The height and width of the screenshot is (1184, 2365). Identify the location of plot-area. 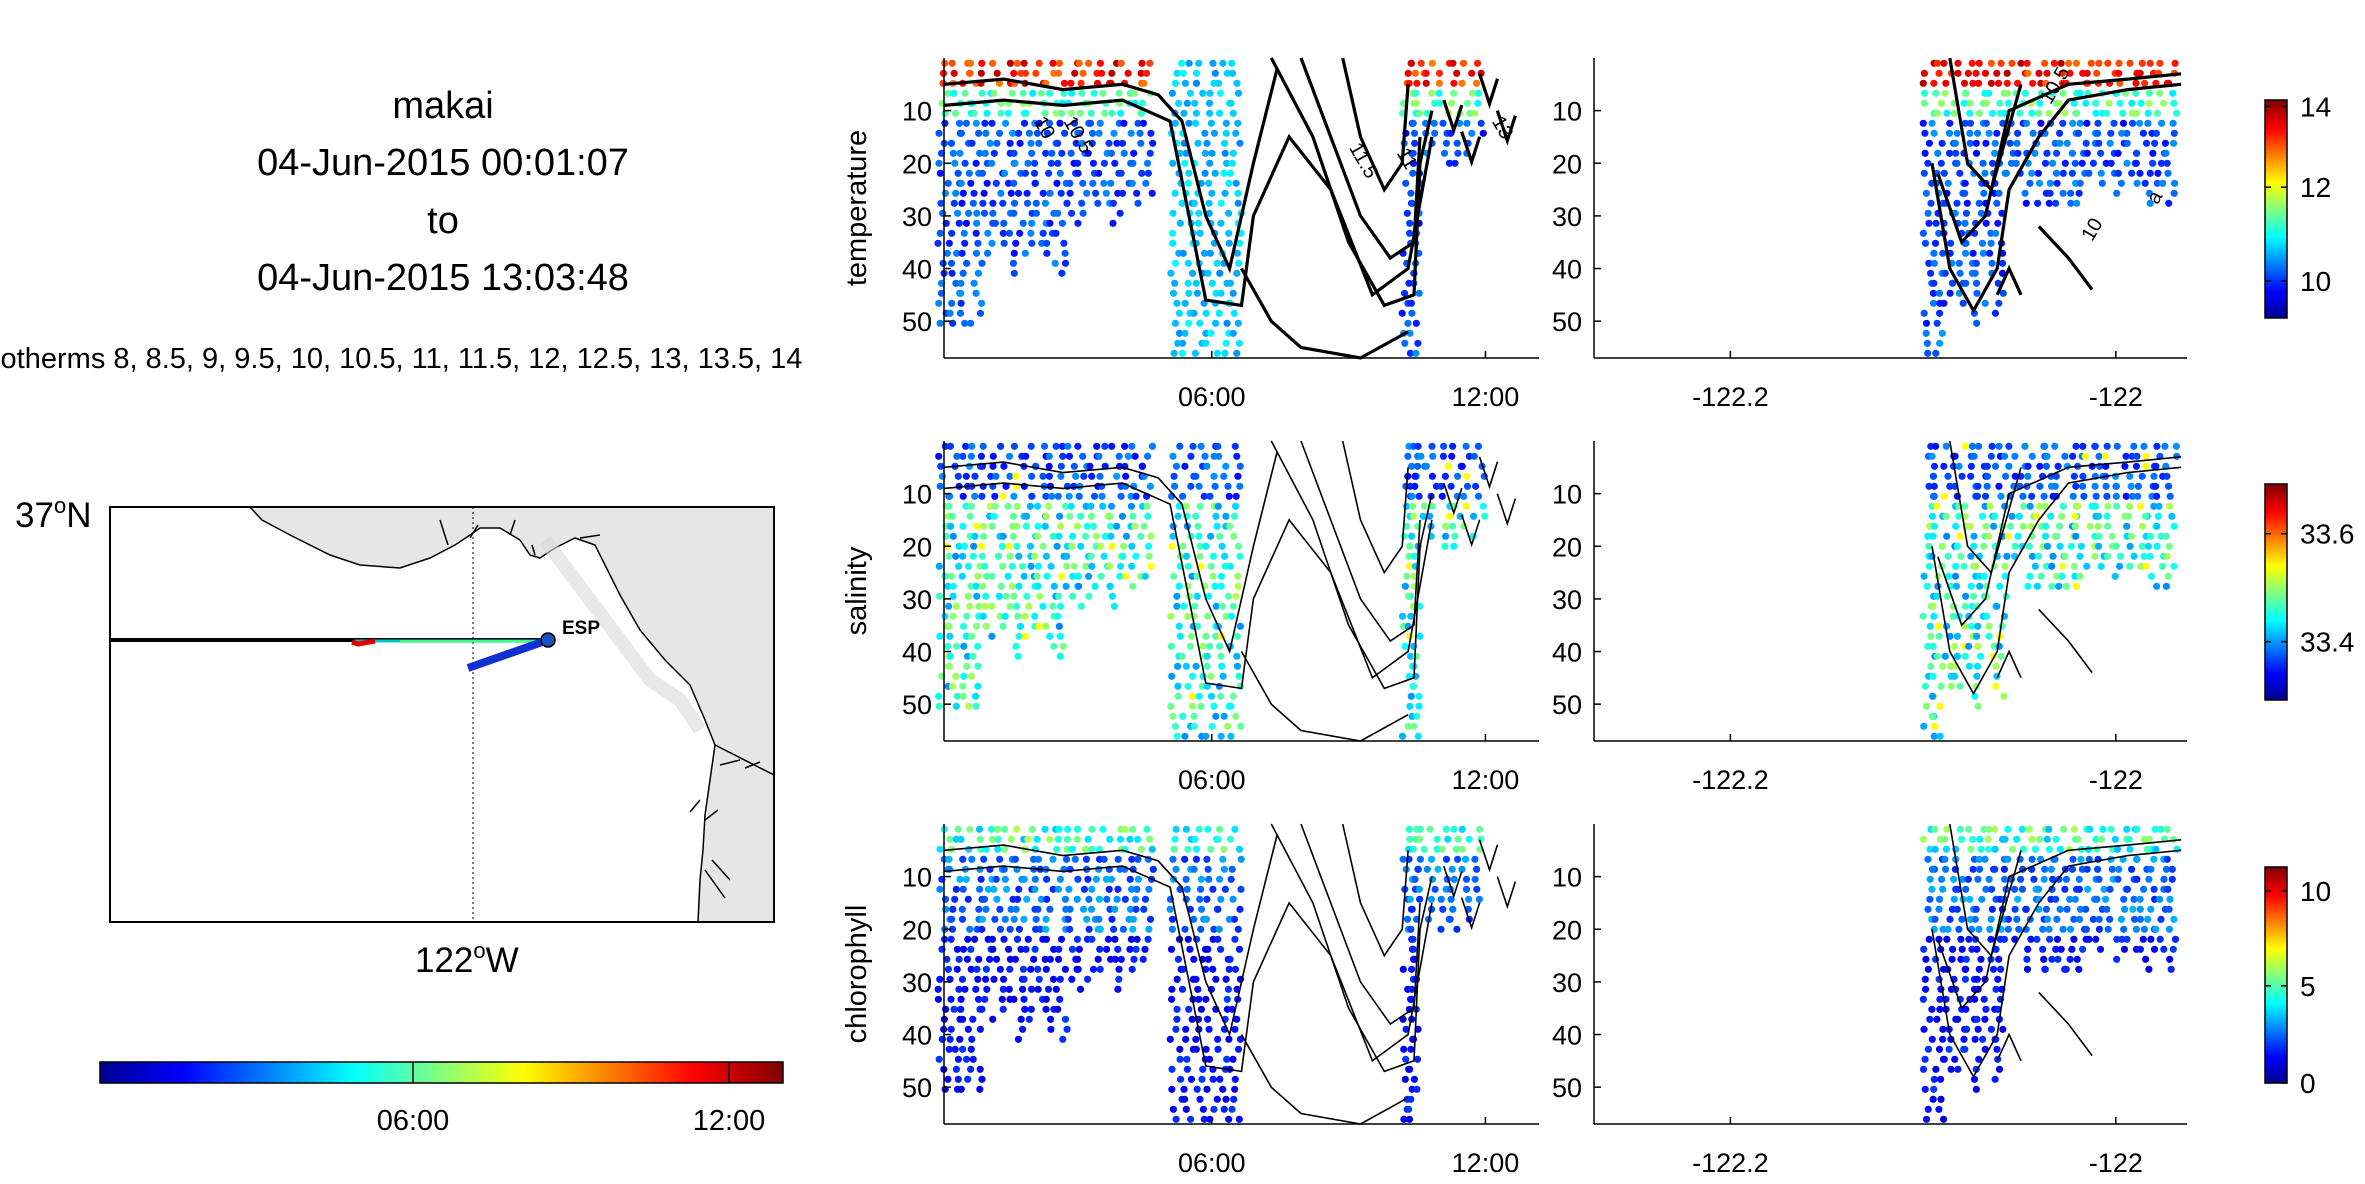
(1241, 591).